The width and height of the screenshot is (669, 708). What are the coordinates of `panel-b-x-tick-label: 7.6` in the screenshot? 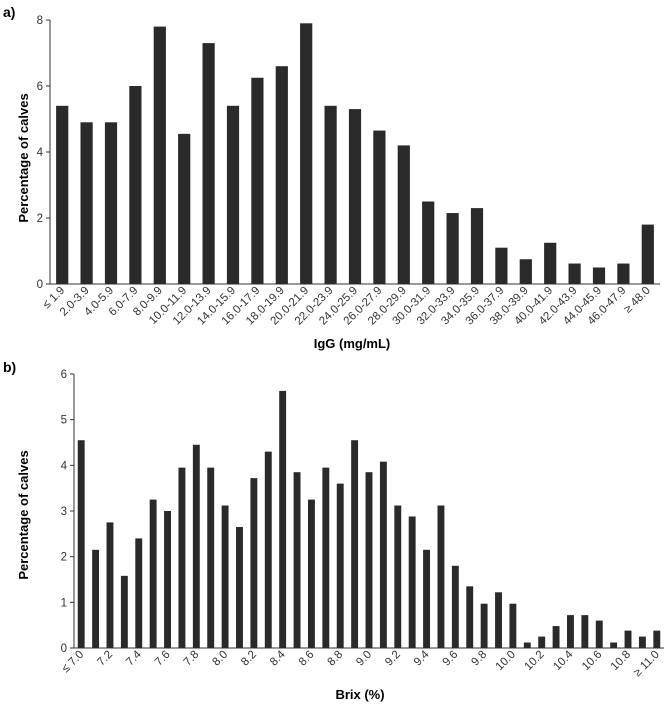 It's located at (163, 659).